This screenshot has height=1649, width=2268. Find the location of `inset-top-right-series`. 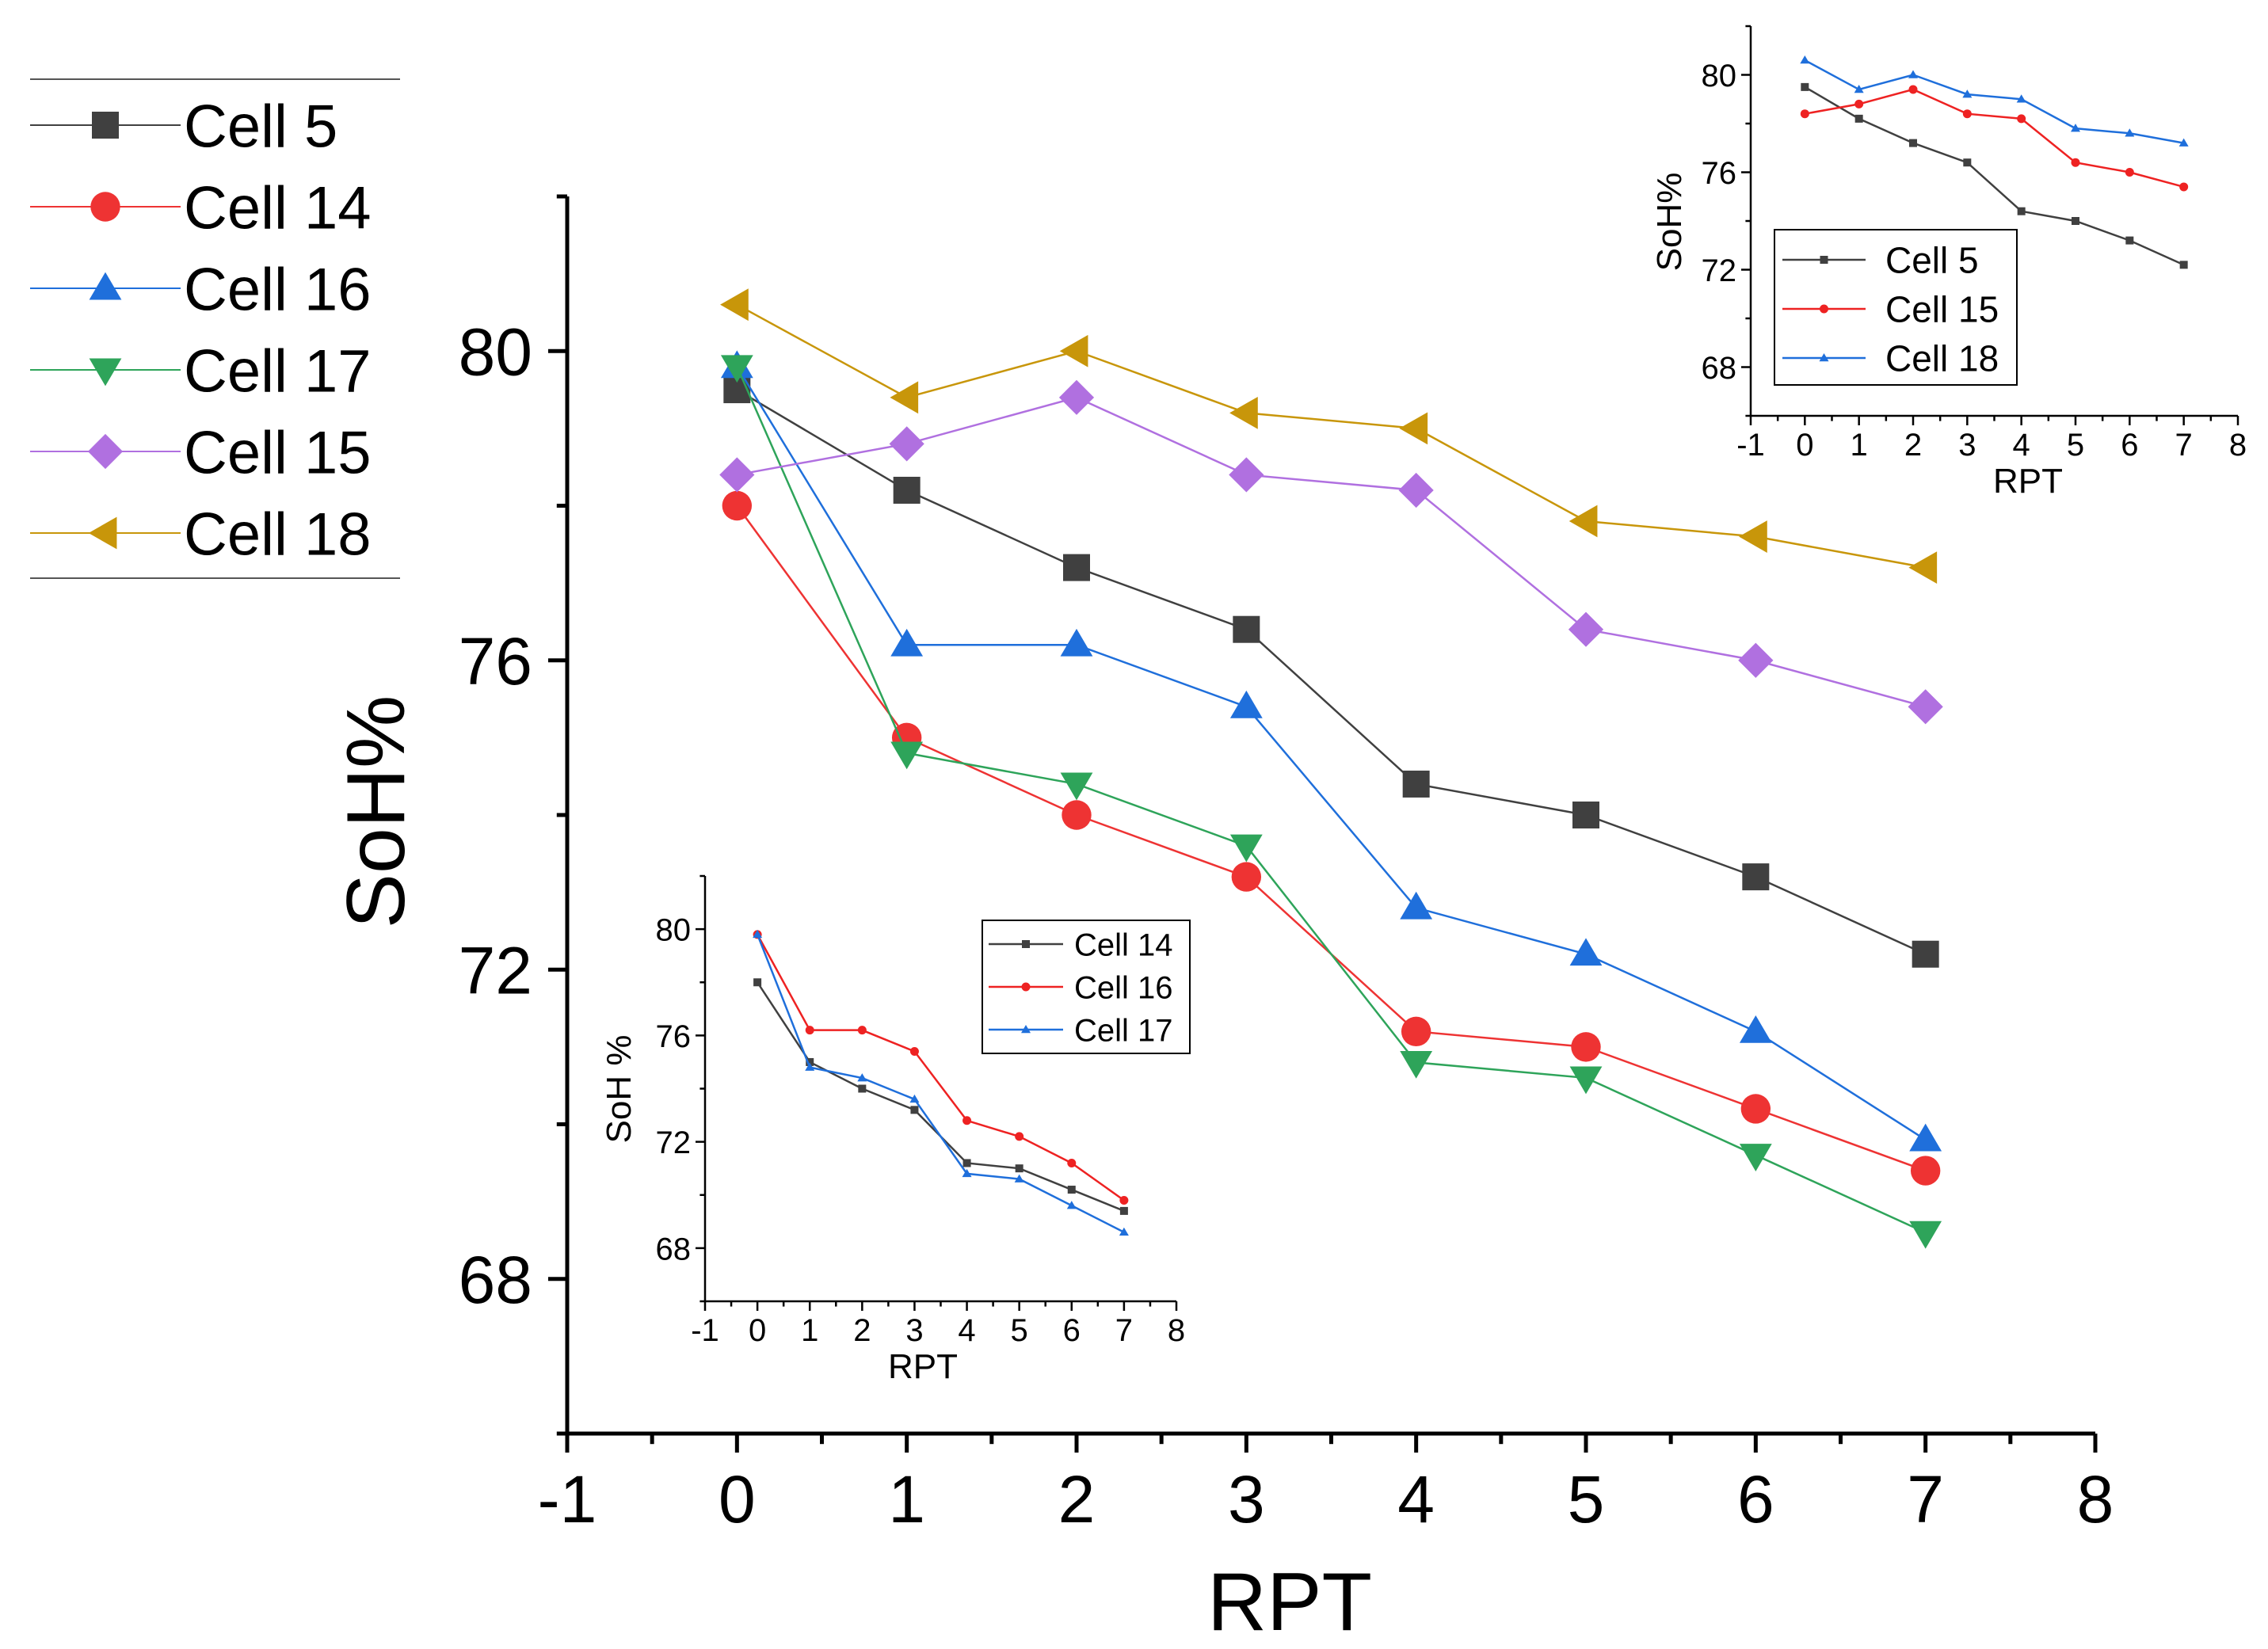

inset-top-right-series is located at coordinates (1995, 162).